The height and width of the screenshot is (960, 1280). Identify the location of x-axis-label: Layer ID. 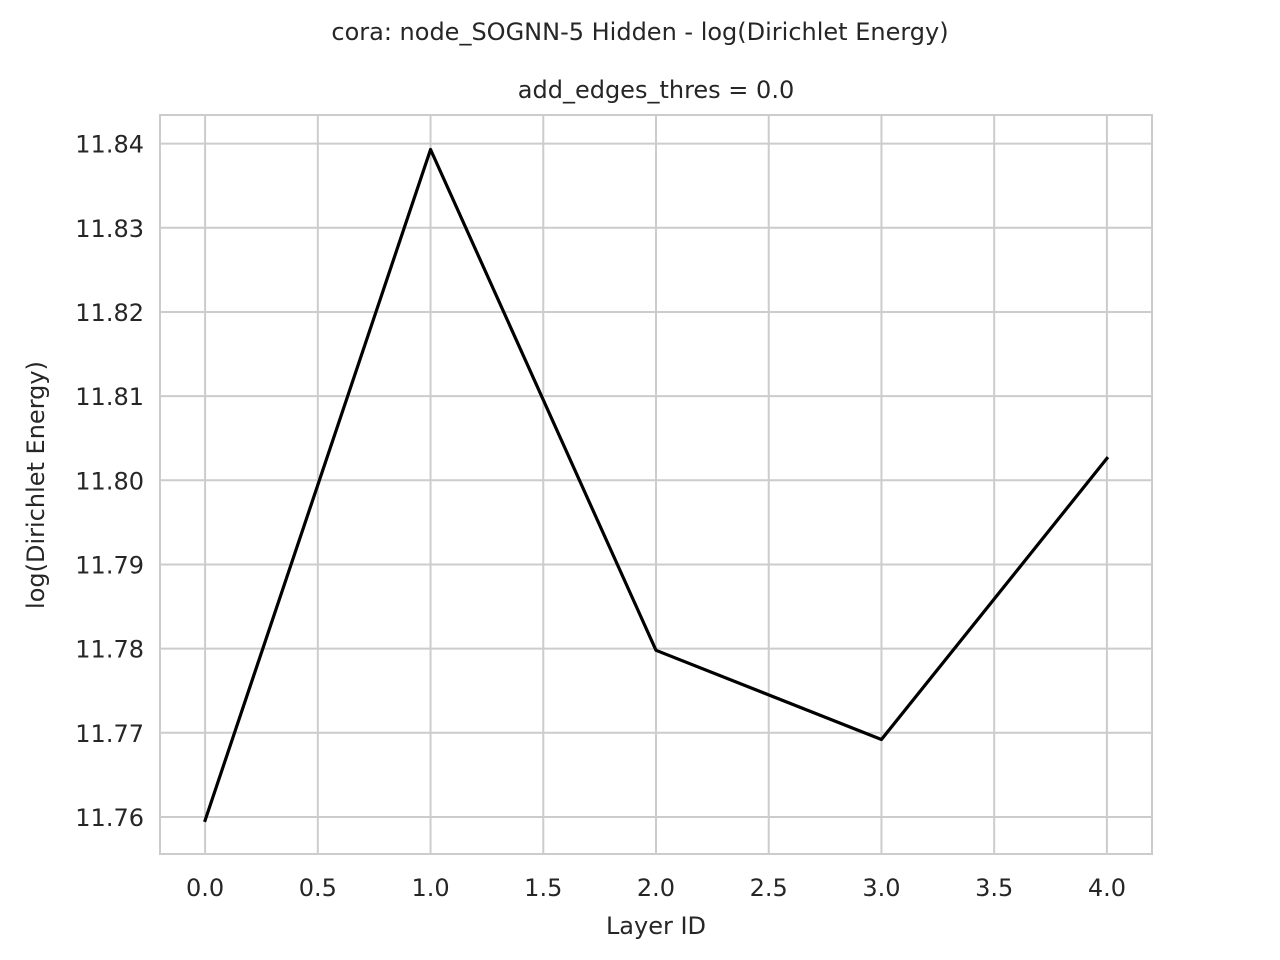
(656, 926).